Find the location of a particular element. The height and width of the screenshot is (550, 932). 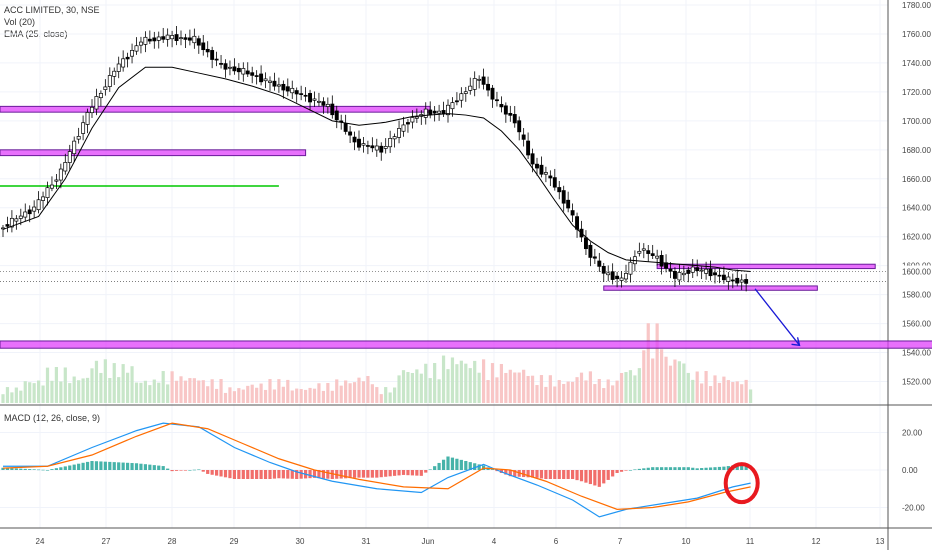

time-tick-label: 29 is located at coordinates (234, 541).